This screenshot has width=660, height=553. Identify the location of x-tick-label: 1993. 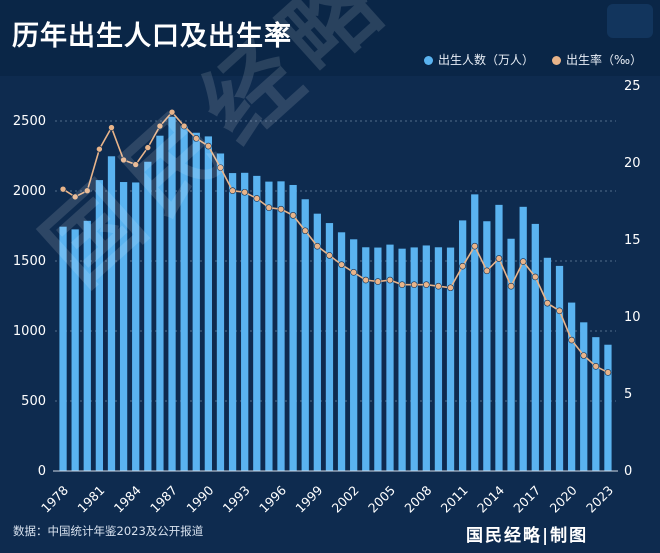
(236, 499).